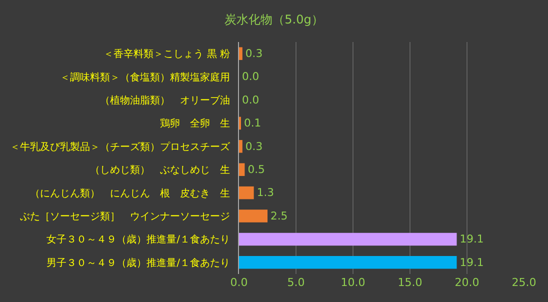 Image resolution: width=548 pixels, height=302 pixels. I want to click on y-tick-label: ＜香辛料類＞こしょう 黒 粉, so click(167, 54).